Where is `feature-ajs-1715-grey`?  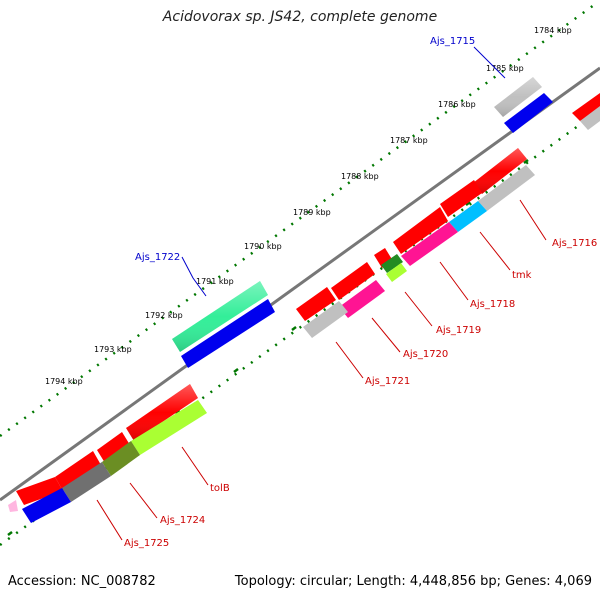
feature-ajs-1715-grey is located at coordinates (518, 97).